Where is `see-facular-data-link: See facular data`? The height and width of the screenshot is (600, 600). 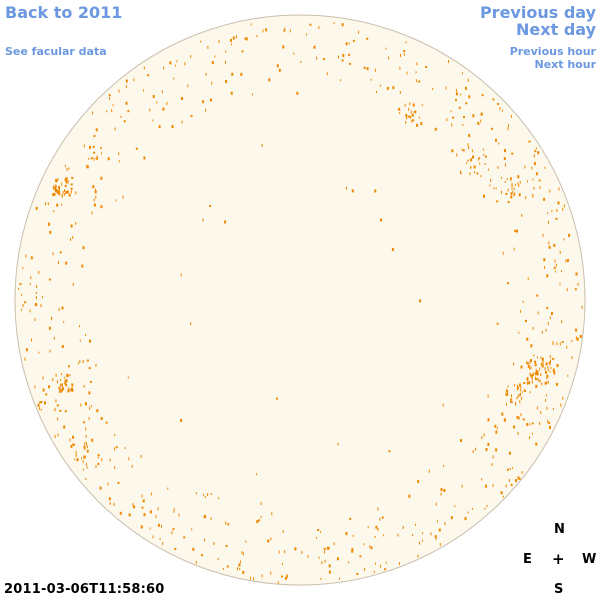 see-facular-data-link: See facular data is located at coordinates (56, 51).